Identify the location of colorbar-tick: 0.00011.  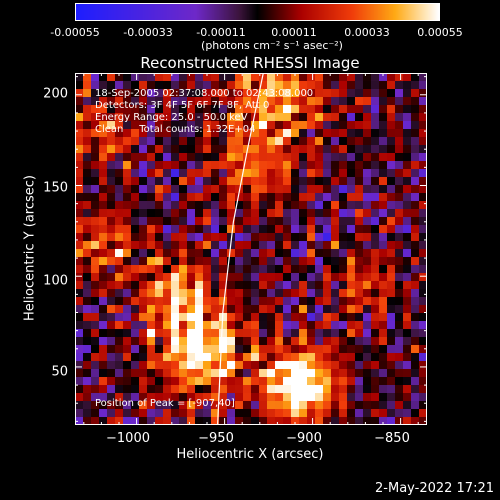
(294, 32).